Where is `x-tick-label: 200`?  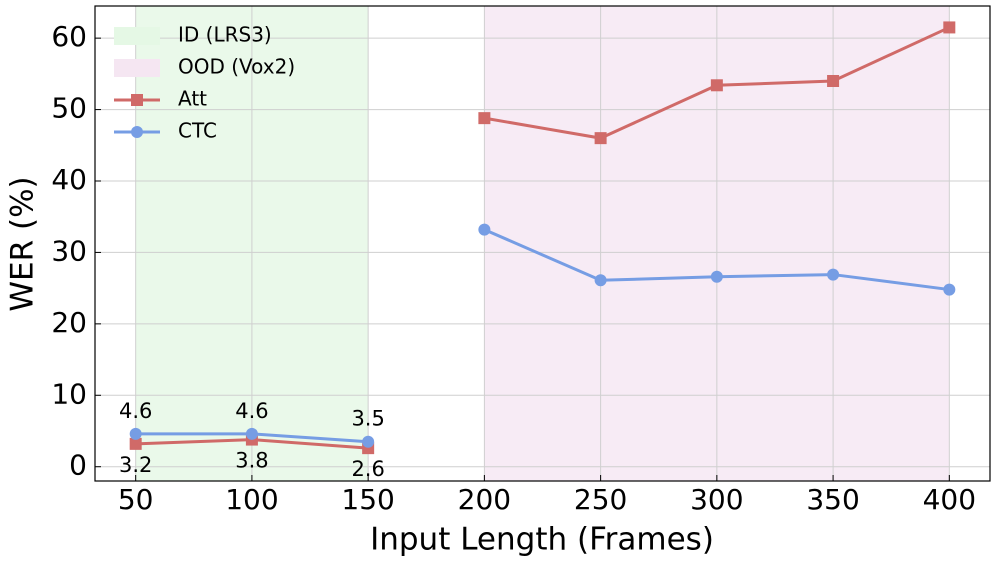 x-tick-label: 200 is located at coordinates (484, 499).